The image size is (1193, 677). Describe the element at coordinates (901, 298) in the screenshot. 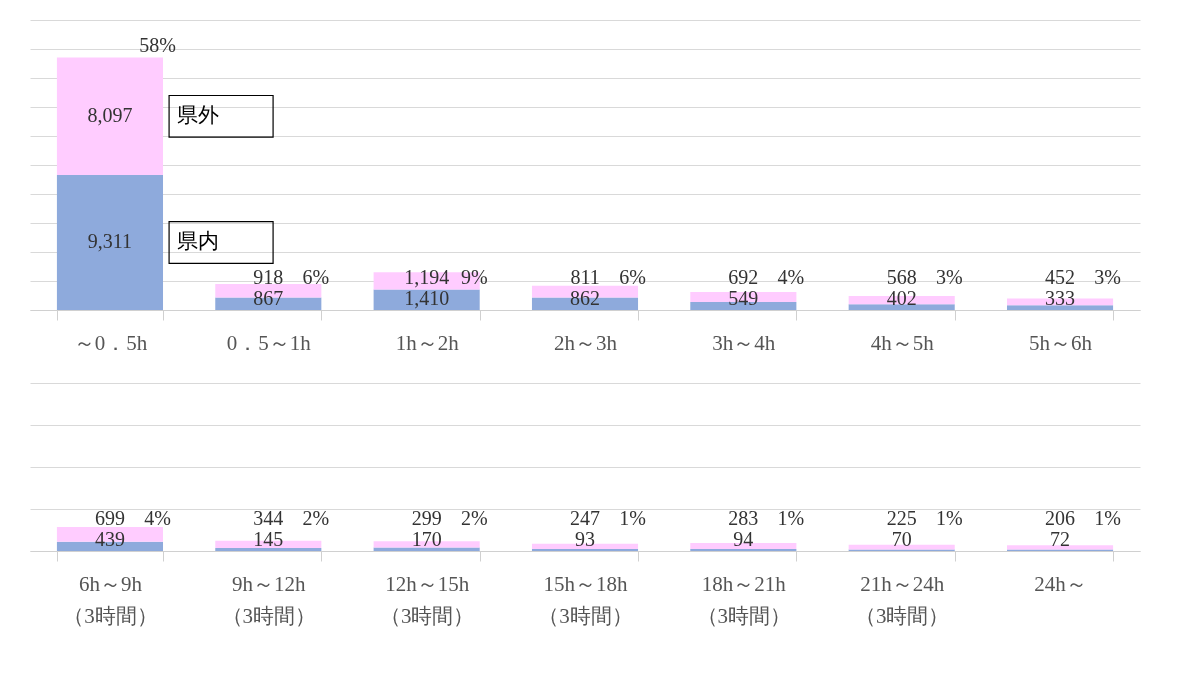

I see `data-label: 402` at that location.